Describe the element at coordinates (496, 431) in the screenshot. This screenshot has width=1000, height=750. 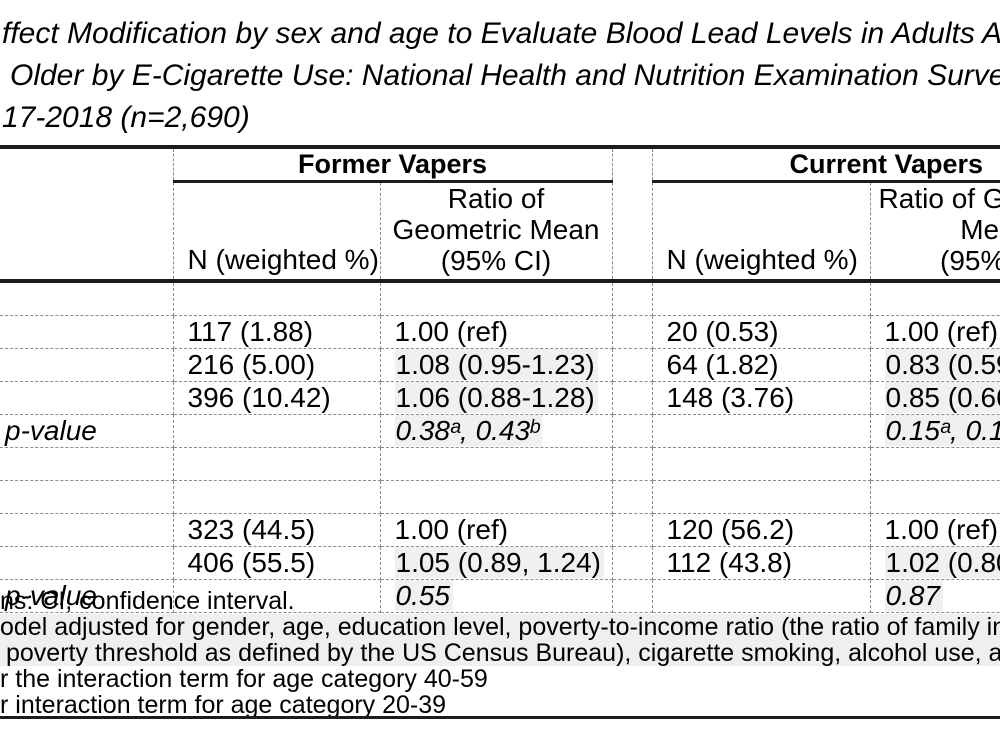
I see `former-ratio-cell: 0.38ᵃ, 0.43ᵇ` at that location.